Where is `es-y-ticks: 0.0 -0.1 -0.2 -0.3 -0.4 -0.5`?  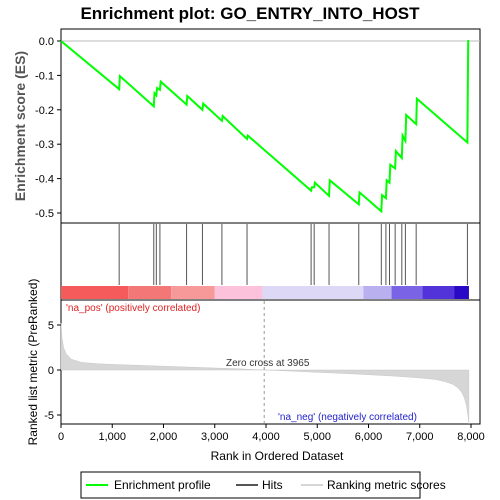
es-y-ticks: 0.0 -0.1 -0.2 -0.3 -0.4 -0.5 is located at coordinates (48, 128).